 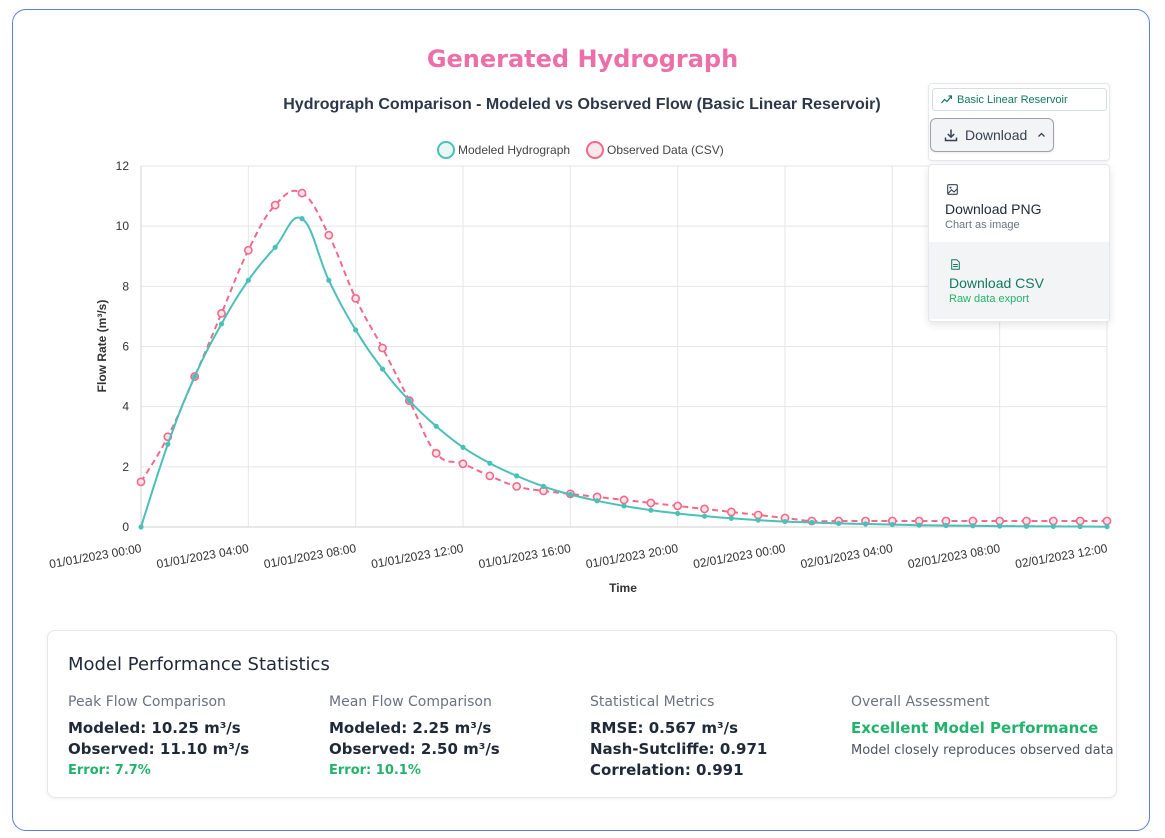 What do you see at coordinates (514, 150) in the screenshot?
I see `legend-label: Modeled Hydrograph` at bounding box center [514, 150].